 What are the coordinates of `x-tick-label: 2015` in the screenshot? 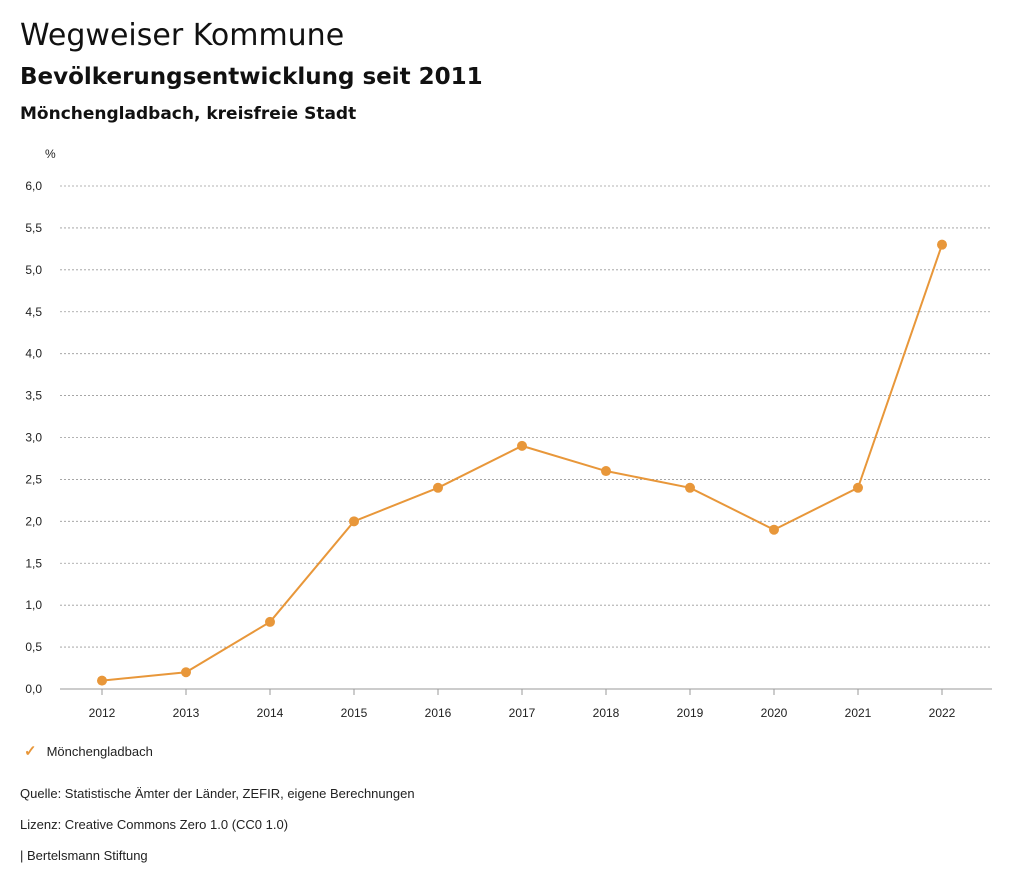 It's located at (354, 713).